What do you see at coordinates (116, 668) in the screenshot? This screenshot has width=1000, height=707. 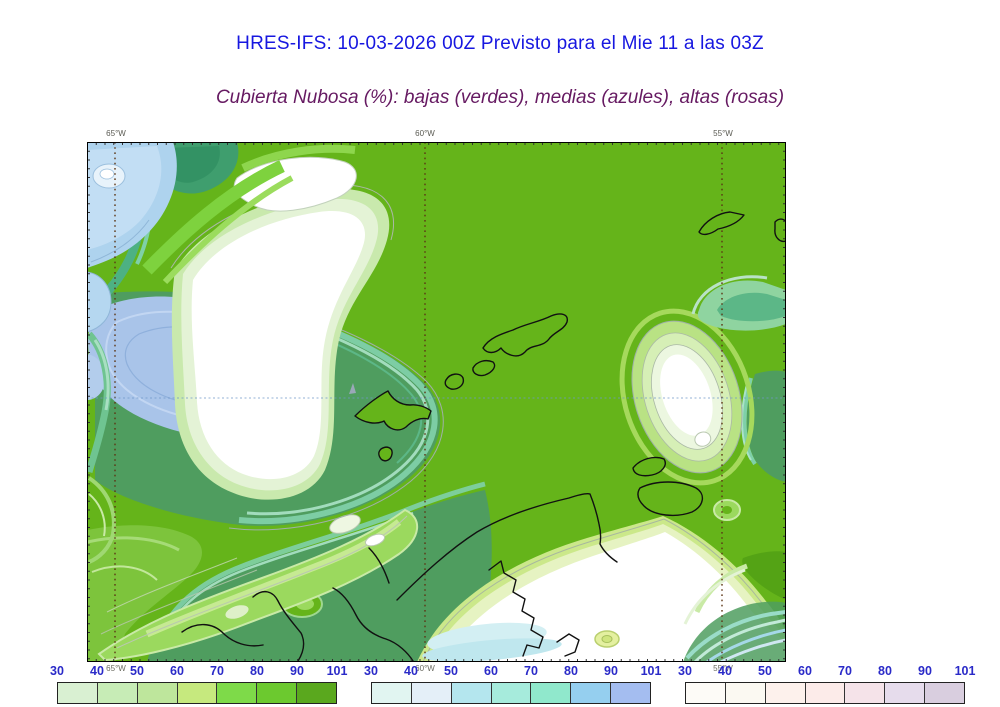 I see `meridian-label-65w-bottom: 65°W` at bounding box center [116, 668].